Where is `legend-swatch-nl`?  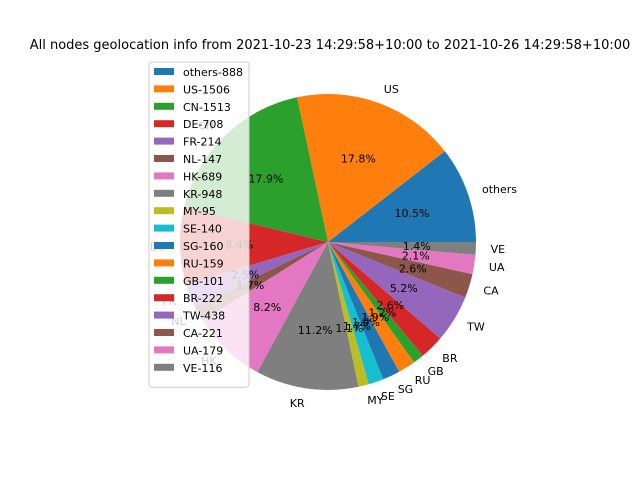
legend-swatch-nl is located at coordinates (164, 158).